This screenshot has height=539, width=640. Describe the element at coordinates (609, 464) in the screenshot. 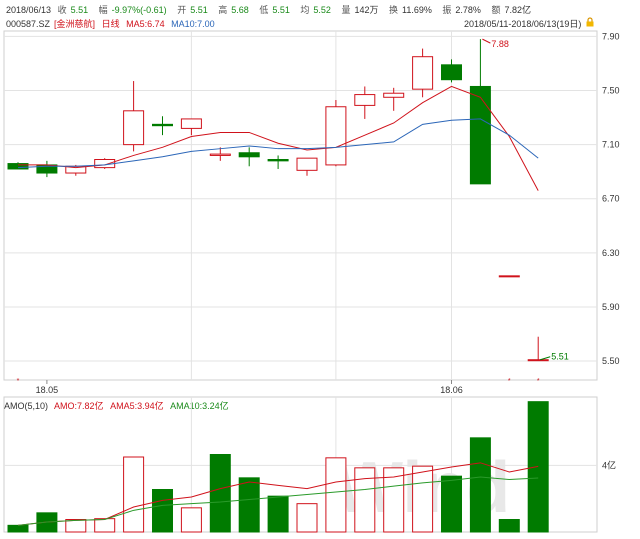

I see `amo-y-tick-label: 4亿` at that location.